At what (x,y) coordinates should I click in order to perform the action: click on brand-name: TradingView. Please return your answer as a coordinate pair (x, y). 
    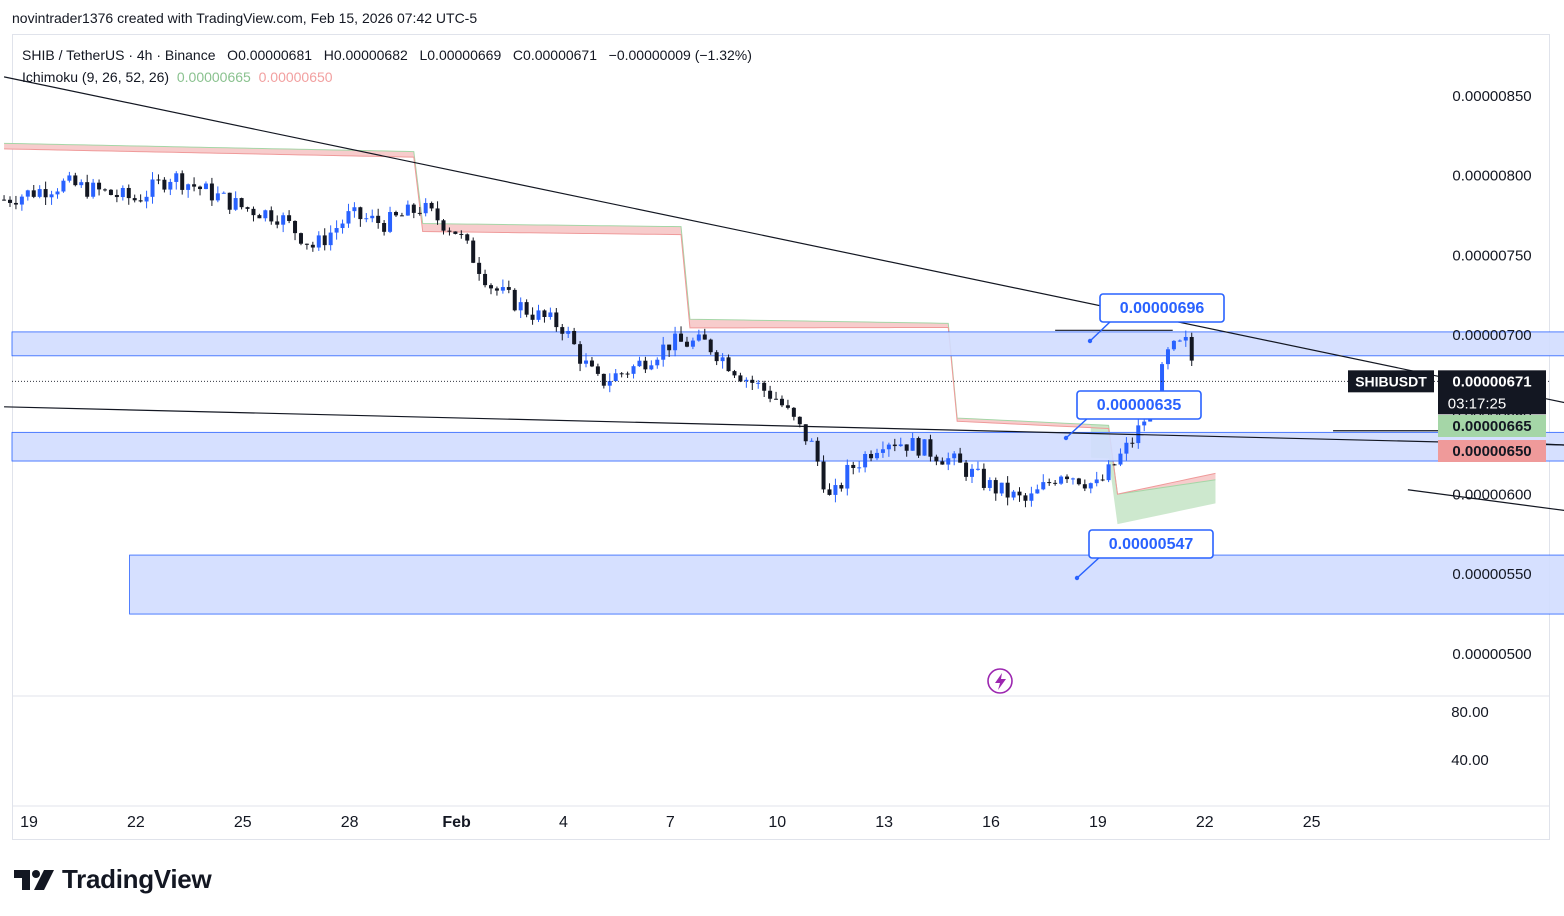
    Looking at the image, I should click on (137, 879).